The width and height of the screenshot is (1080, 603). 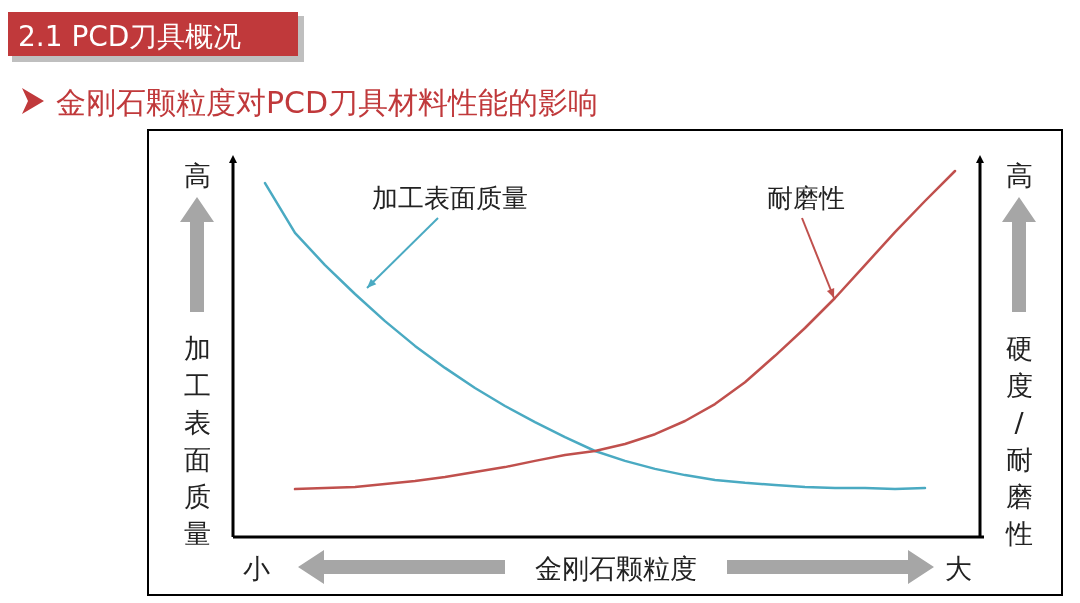 What do you see at coordinates (450, 198) in the screenshot?
I see `text: 加工表面质量` at bounding box center [450, 198].